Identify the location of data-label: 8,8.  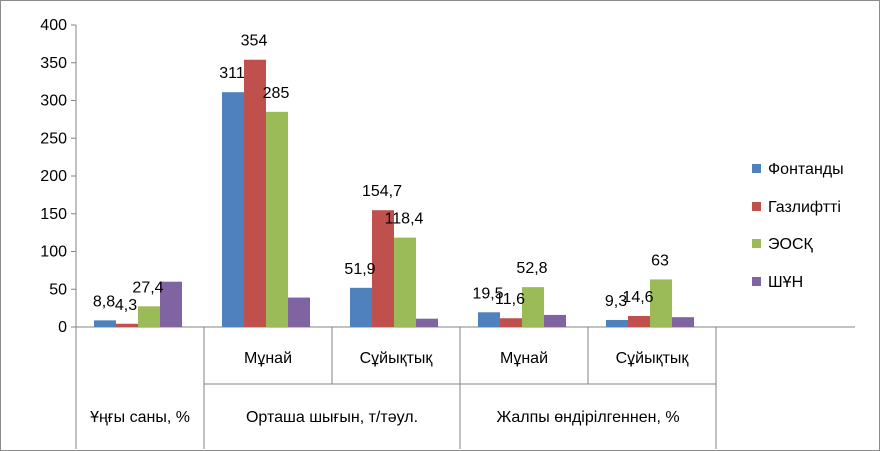
(104, 301).